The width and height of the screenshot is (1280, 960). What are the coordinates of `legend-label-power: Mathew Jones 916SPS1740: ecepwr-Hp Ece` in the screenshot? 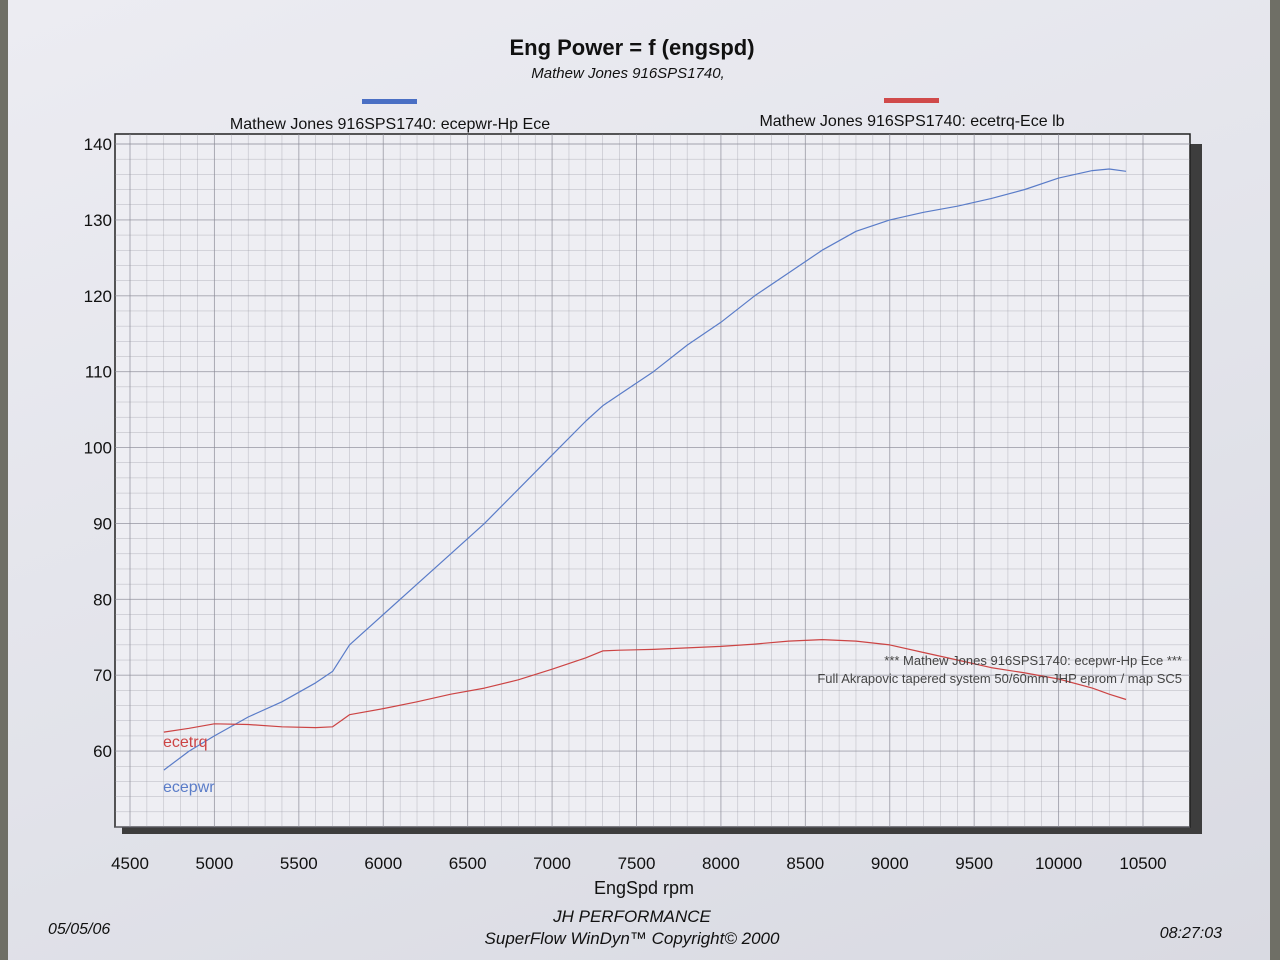 It's located at (390, 124).